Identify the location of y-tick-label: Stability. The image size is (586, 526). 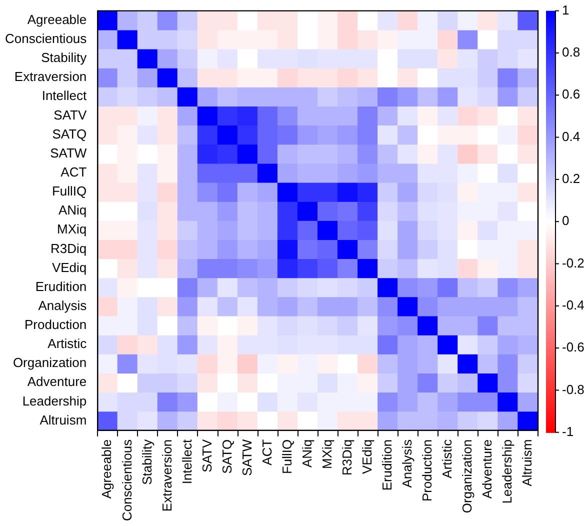
(64, 58).